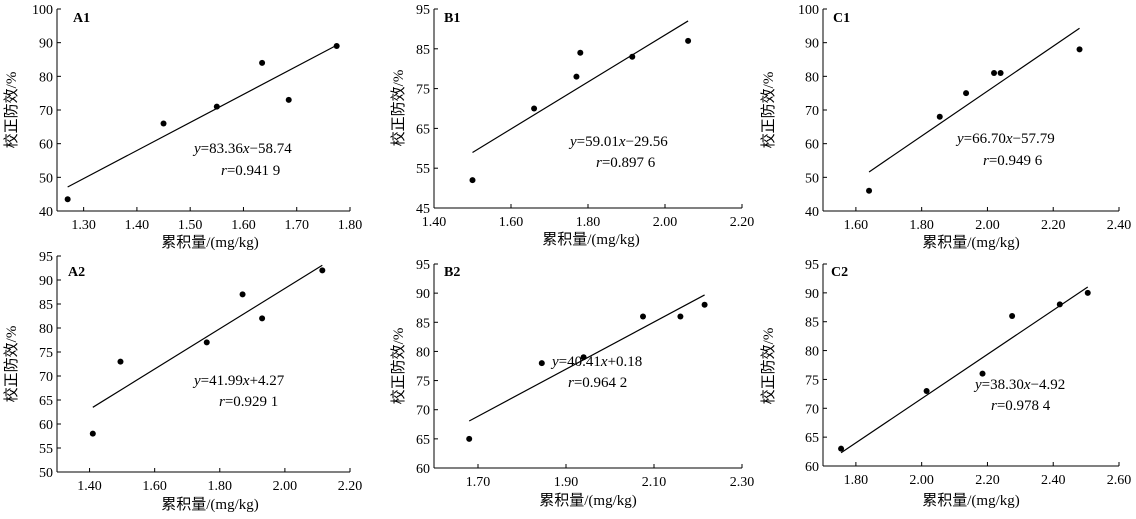  What do you see at coordinates (267, 381) in the screenshot?
I see `equation-intercept: +4.27` at bounding box center [267, 381].